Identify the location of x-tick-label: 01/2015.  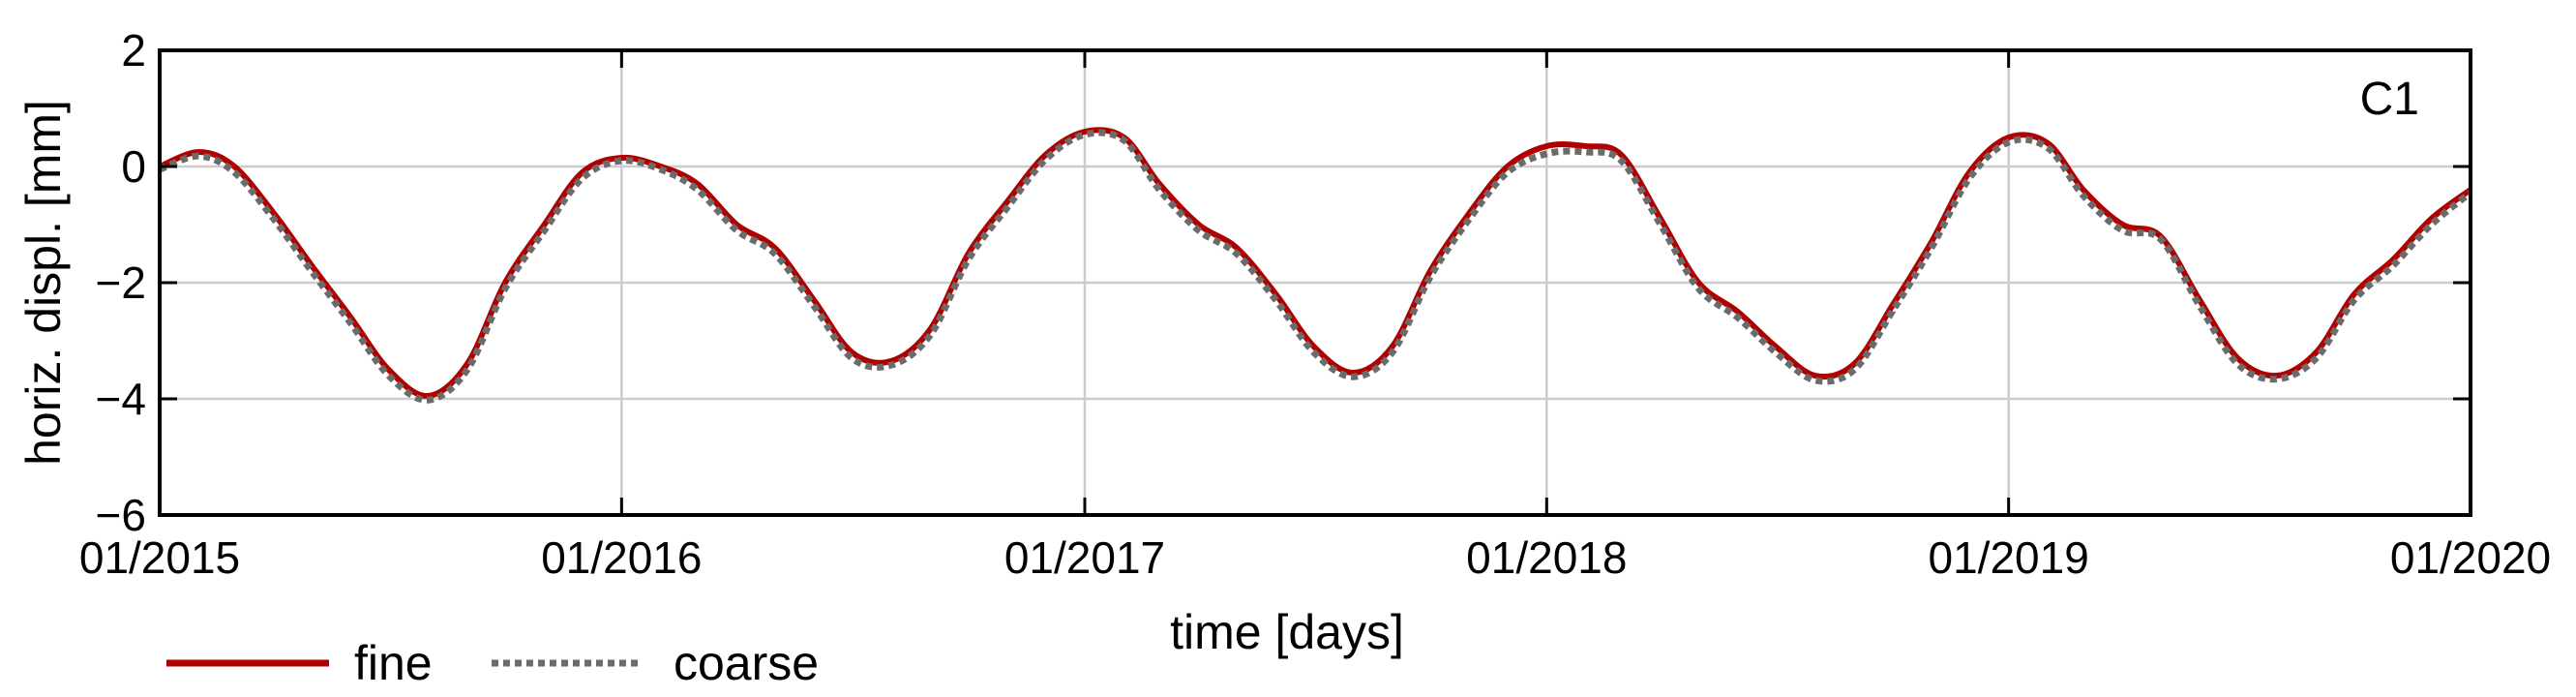
(159, 557).